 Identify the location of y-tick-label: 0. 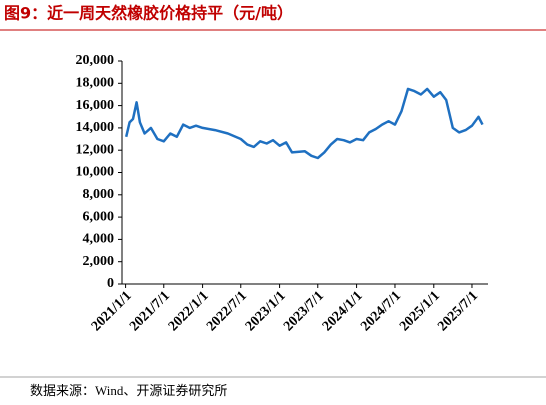
(110, 283).